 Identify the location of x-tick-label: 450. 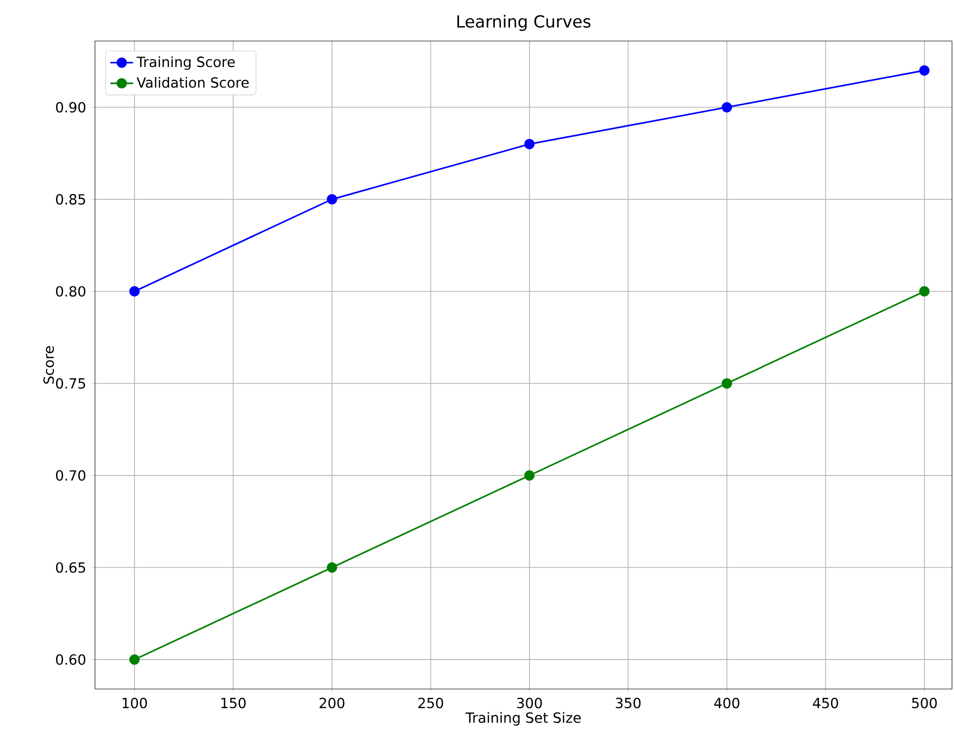
(825, 703).